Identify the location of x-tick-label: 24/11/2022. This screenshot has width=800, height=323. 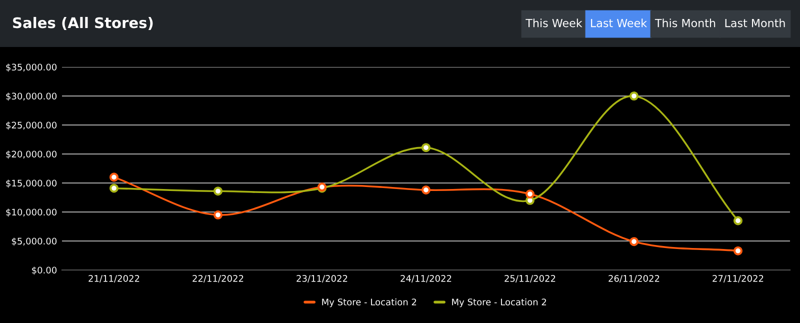
(426, 279).